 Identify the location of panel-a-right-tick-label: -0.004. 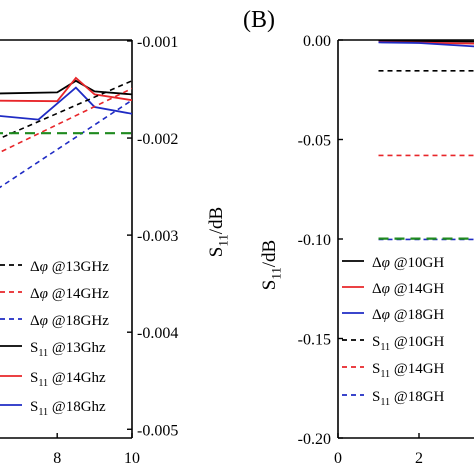
(157, 333).